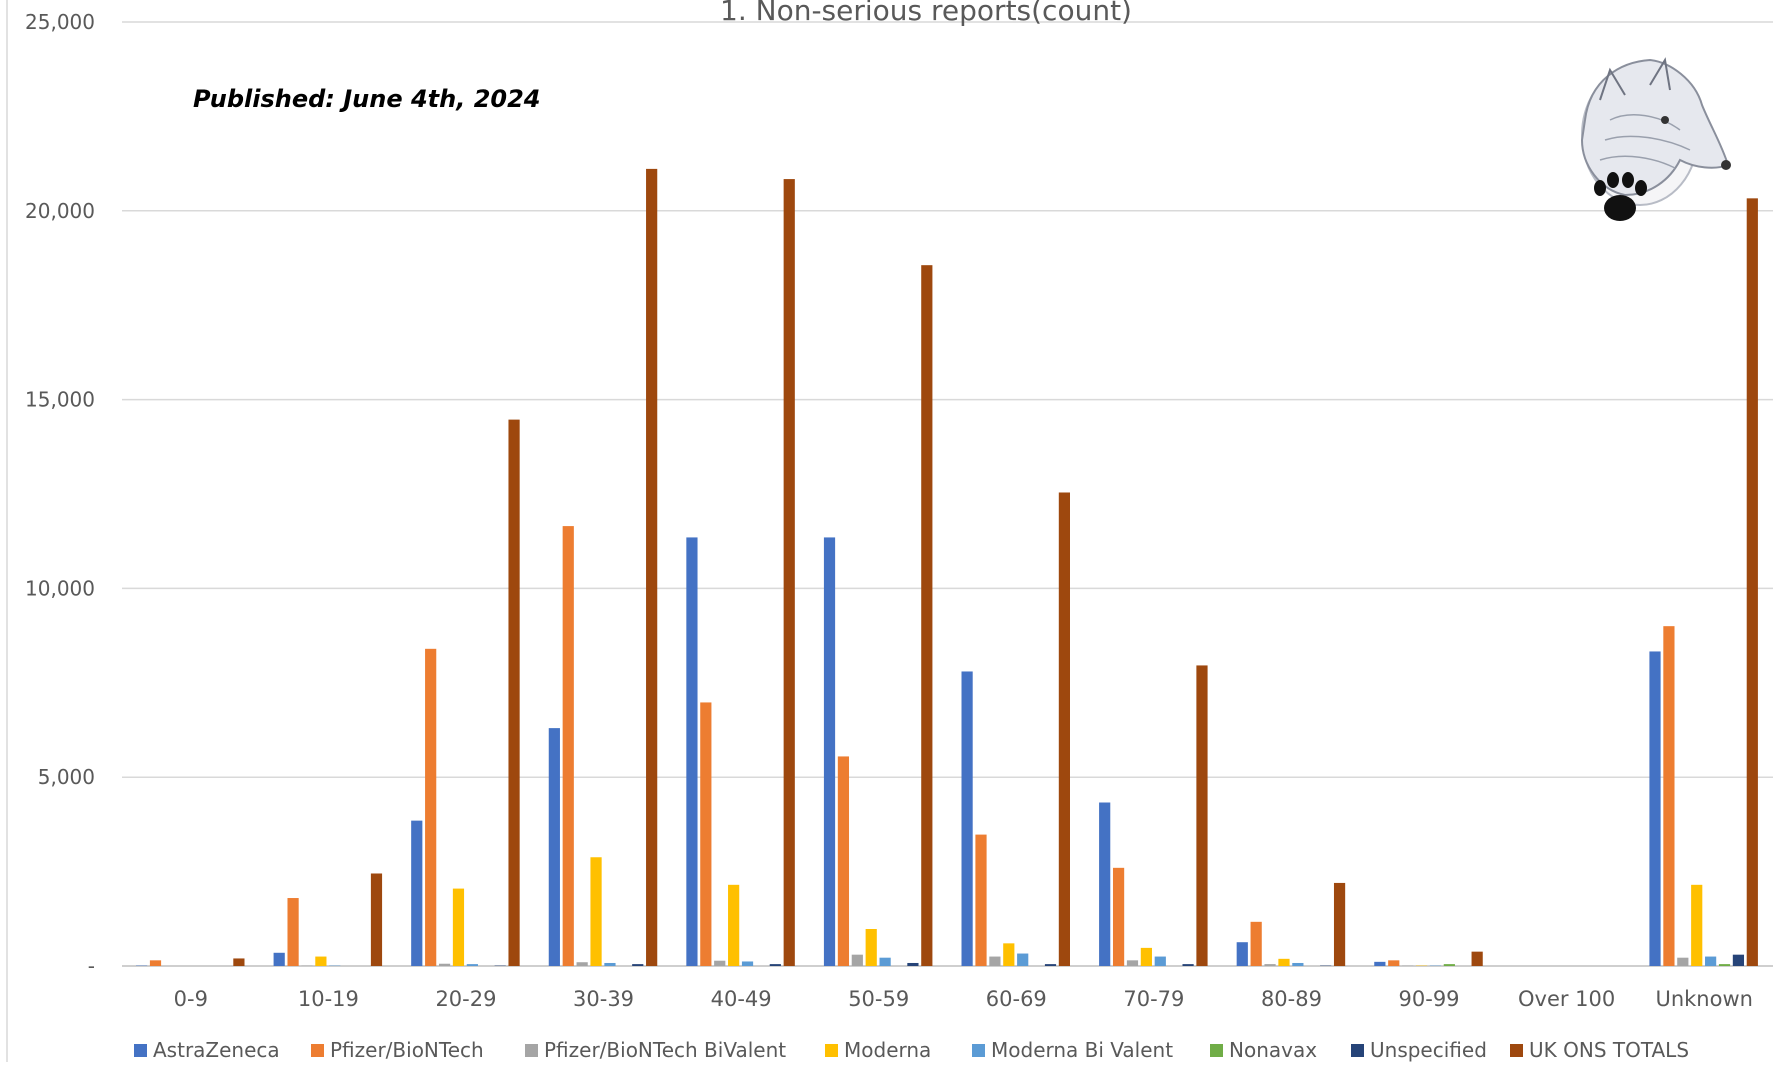 This screenshot has width=1773, height=1067. I want to click on bar-moderna-unknown, so click(1696, 925).